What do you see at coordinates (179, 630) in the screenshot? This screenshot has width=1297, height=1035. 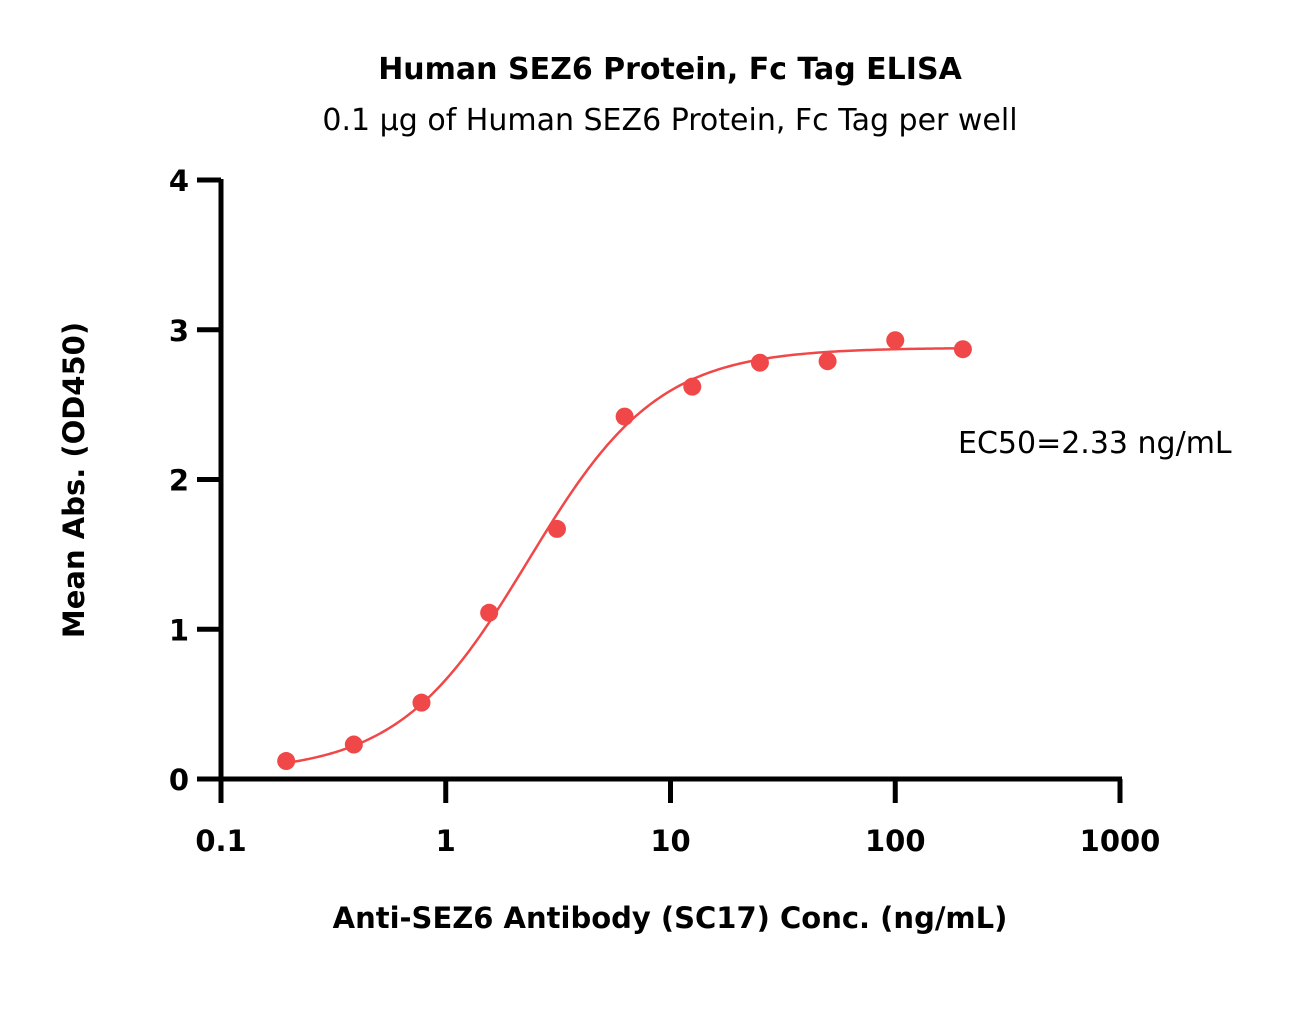 I see `y-tick-label: 1` at bounding box center [179, 630].